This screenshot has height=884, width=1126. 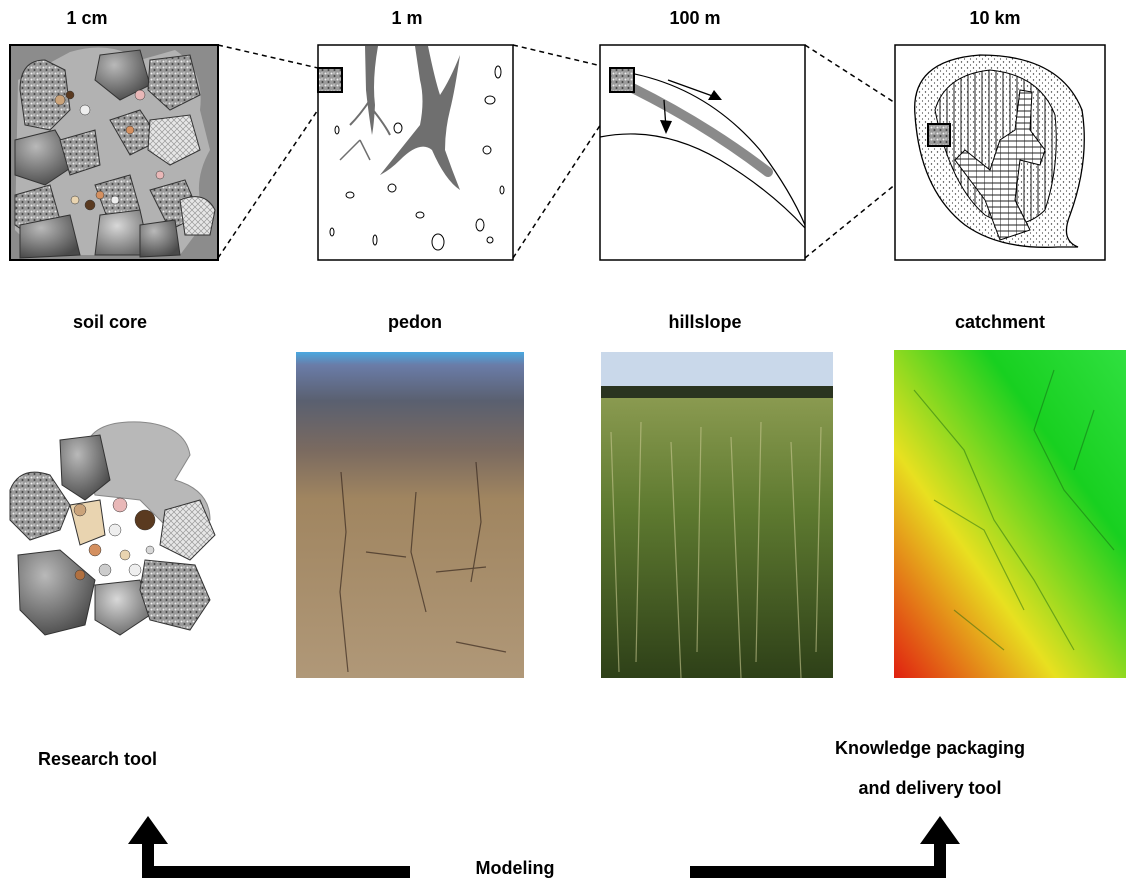 I want to click on soil-core-panel, so click(x=114, y=152).